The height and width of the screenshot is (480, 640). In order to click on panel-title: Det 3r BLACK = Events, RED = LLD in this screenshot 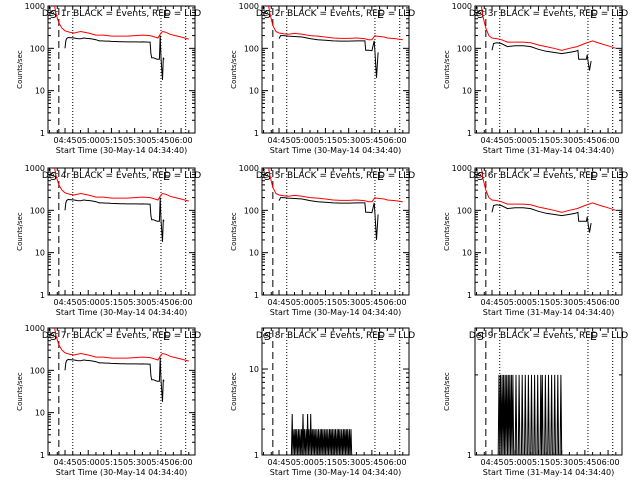, I will do `click(548, 14)`.